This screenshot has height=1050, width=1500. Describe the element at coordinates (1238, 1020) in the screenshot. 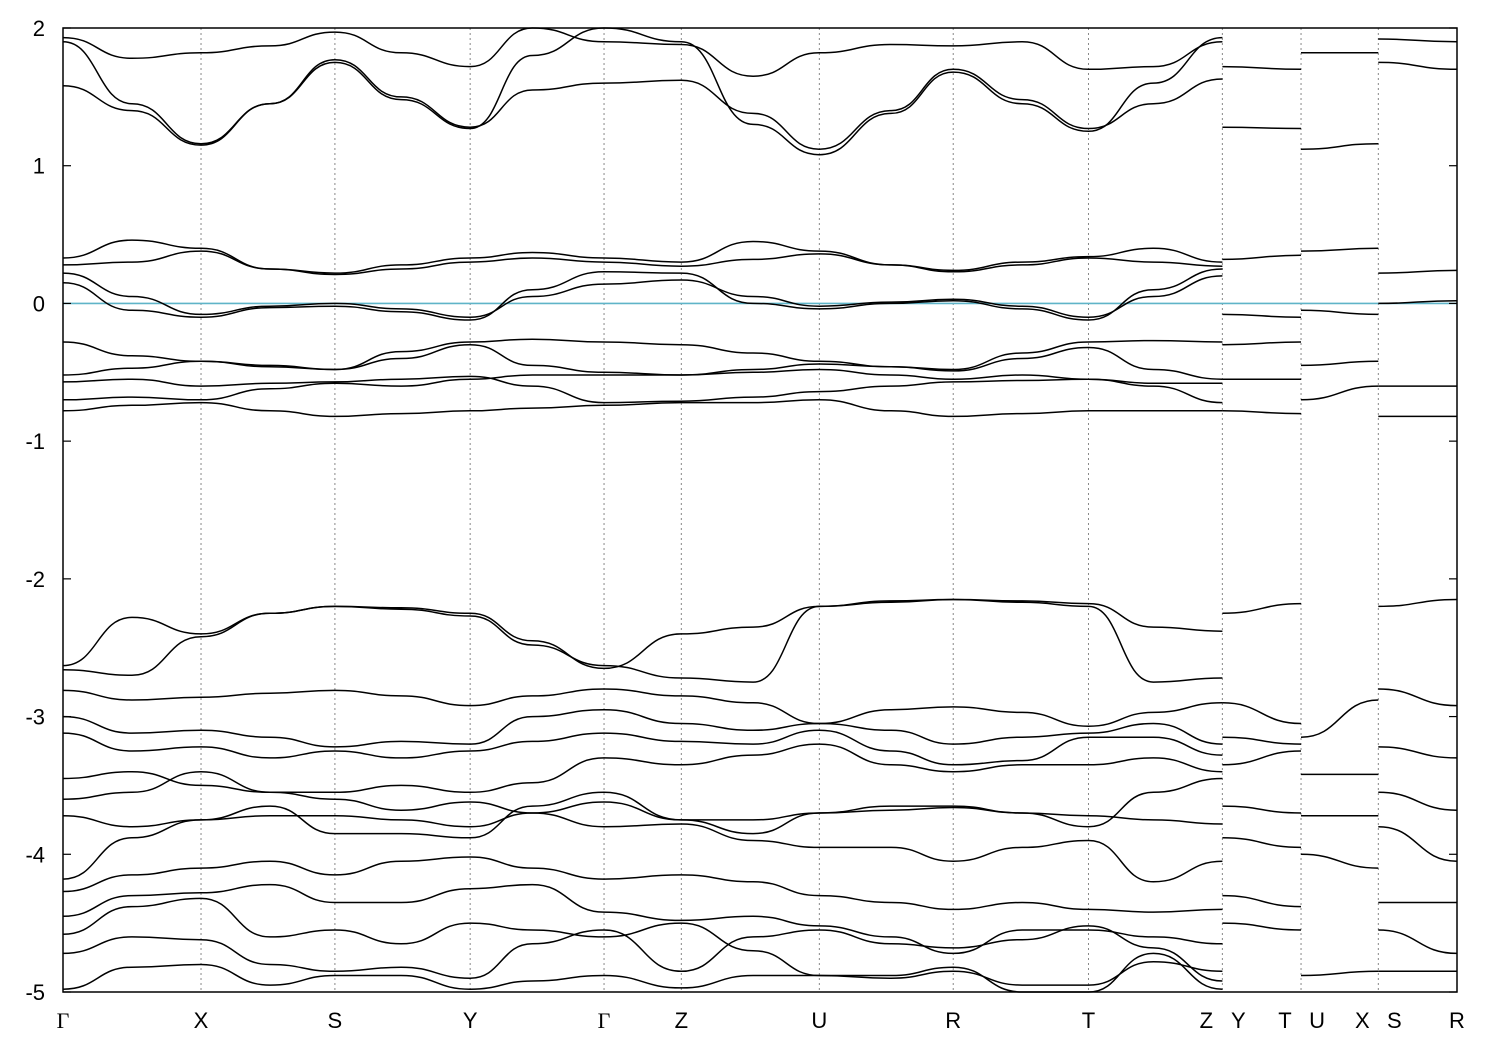

I see `x-tick-label-10: Y` at that location.